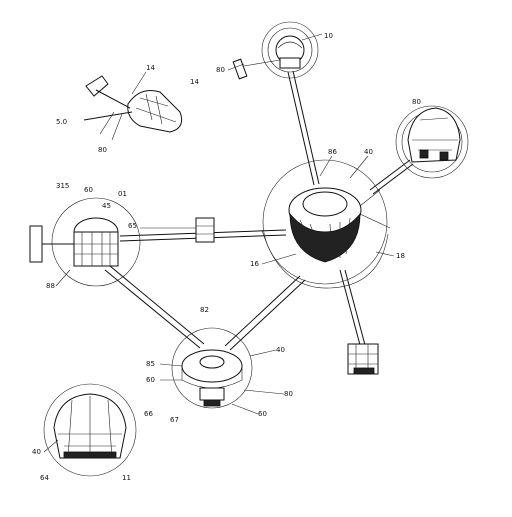 The height and width of the screenshot is (517, 512). Describe the element at coordinates (174, 420) in the screenshot. I see `label-67: 67` at that location.